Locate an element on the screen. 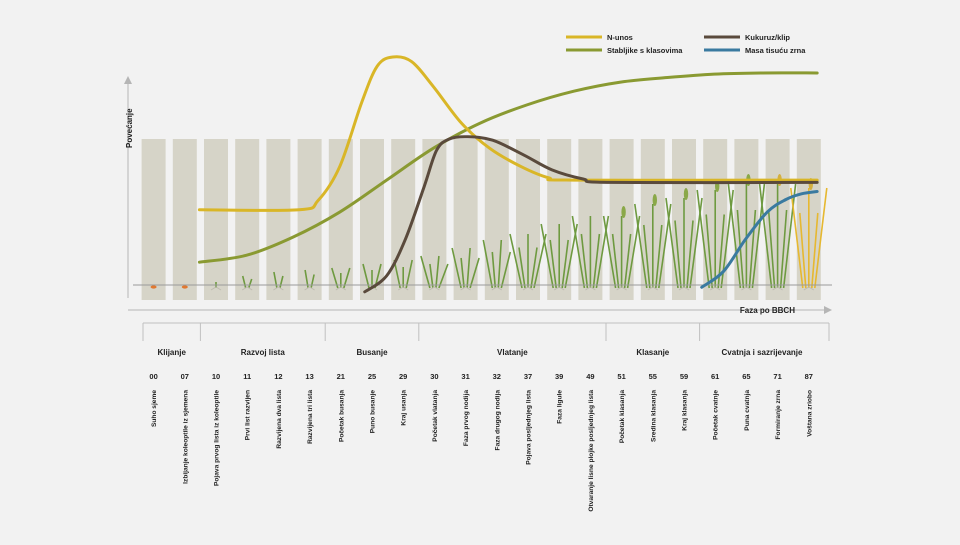 The image size is (960, 545). stage-name: Početak cvatnje is located at coordinates (716, 415).